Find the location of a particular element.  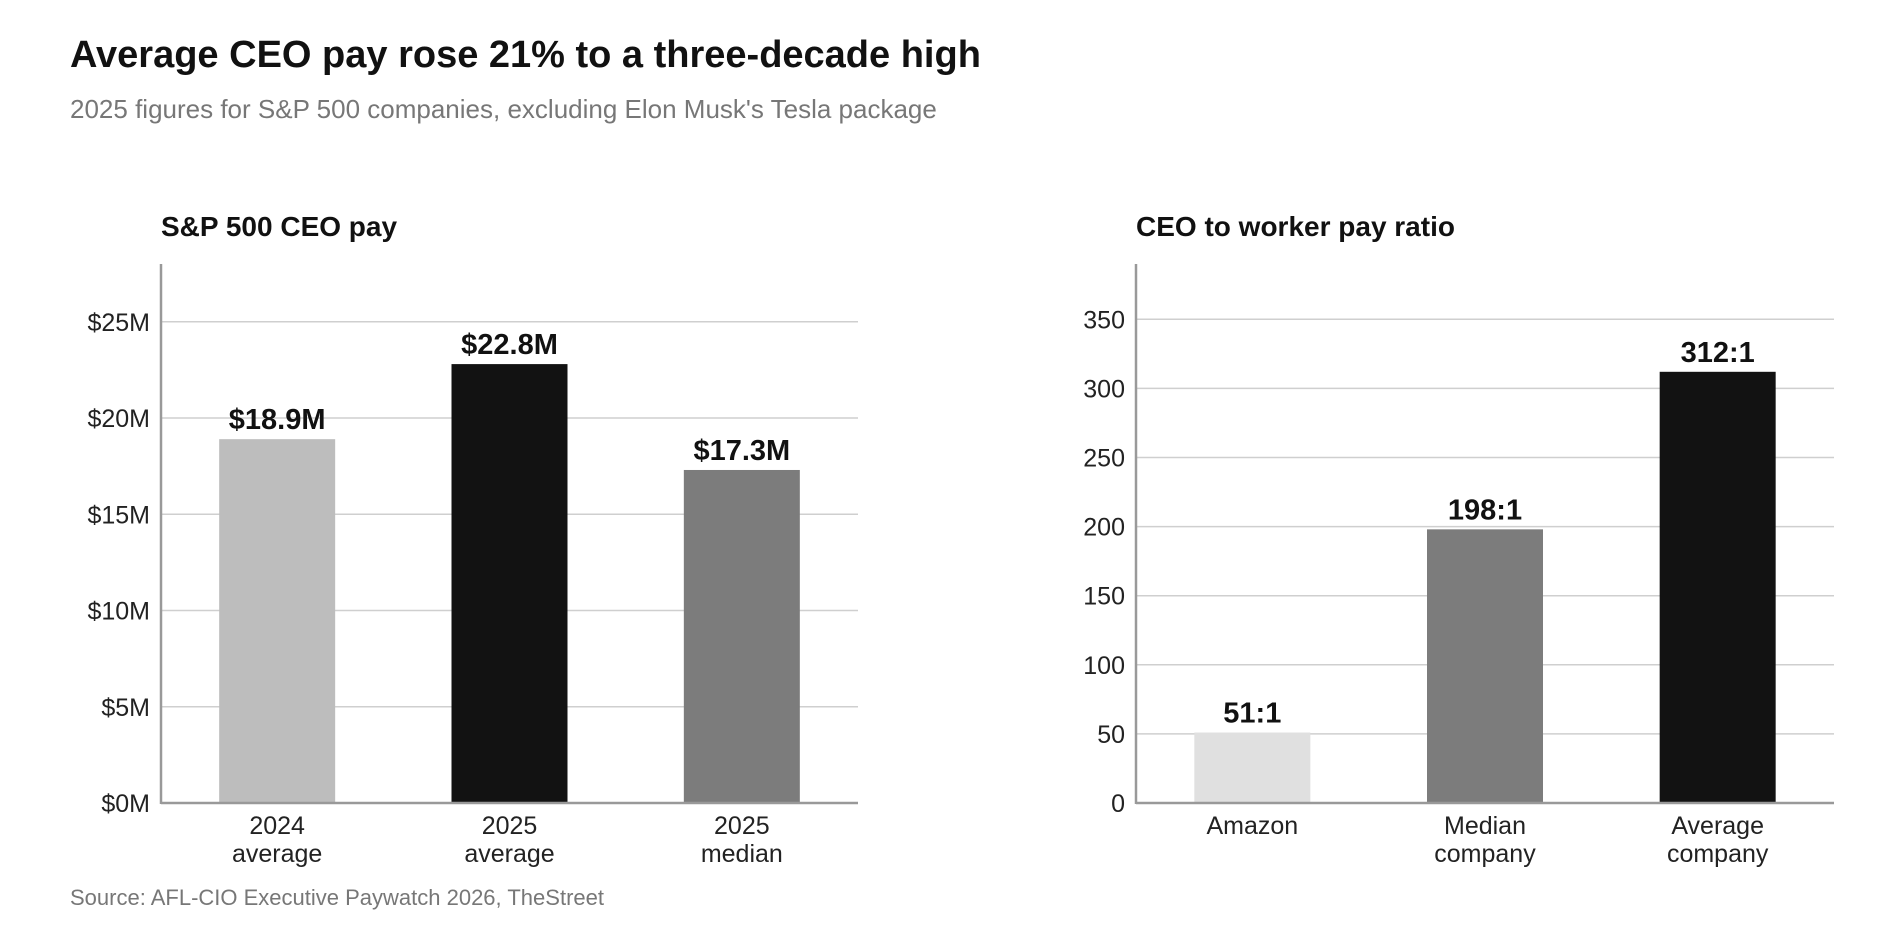

category-label: Average is located at coordinates (1717, 826).